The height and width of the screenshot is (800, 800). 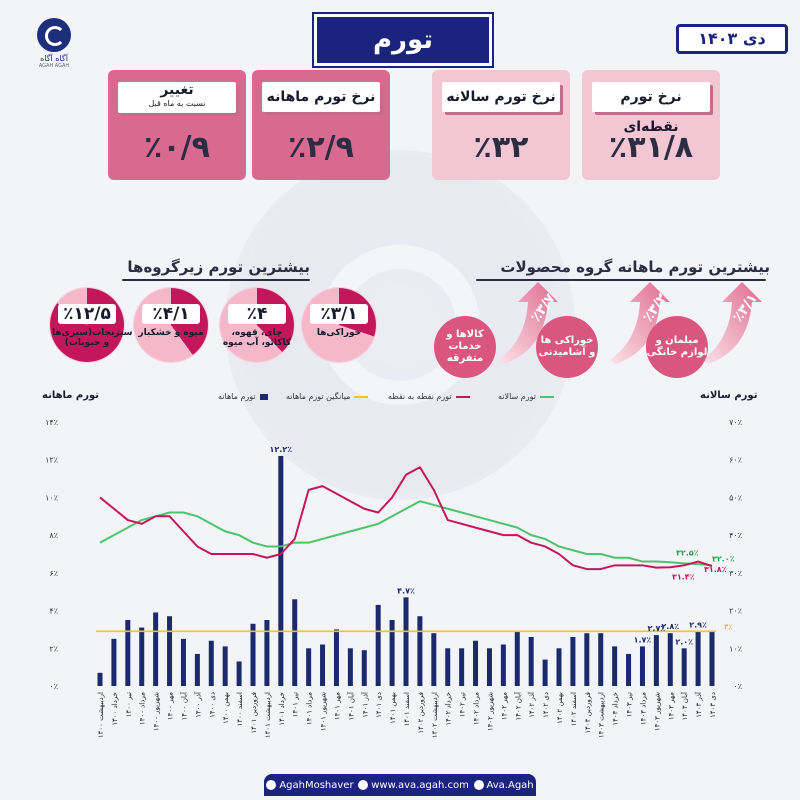 What do you see at coordinates (657, 628) in the screenshot?
I see `bar-value-label: ۲.۷٪` at bounding box center [657, 628].